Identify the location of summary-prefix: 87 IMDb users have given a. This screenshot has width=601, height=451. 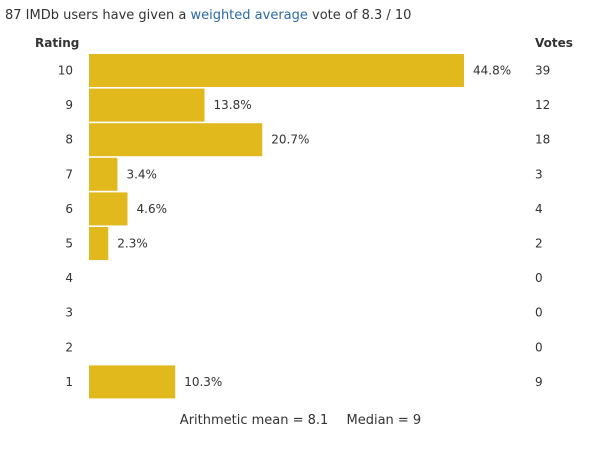
(96, 15).